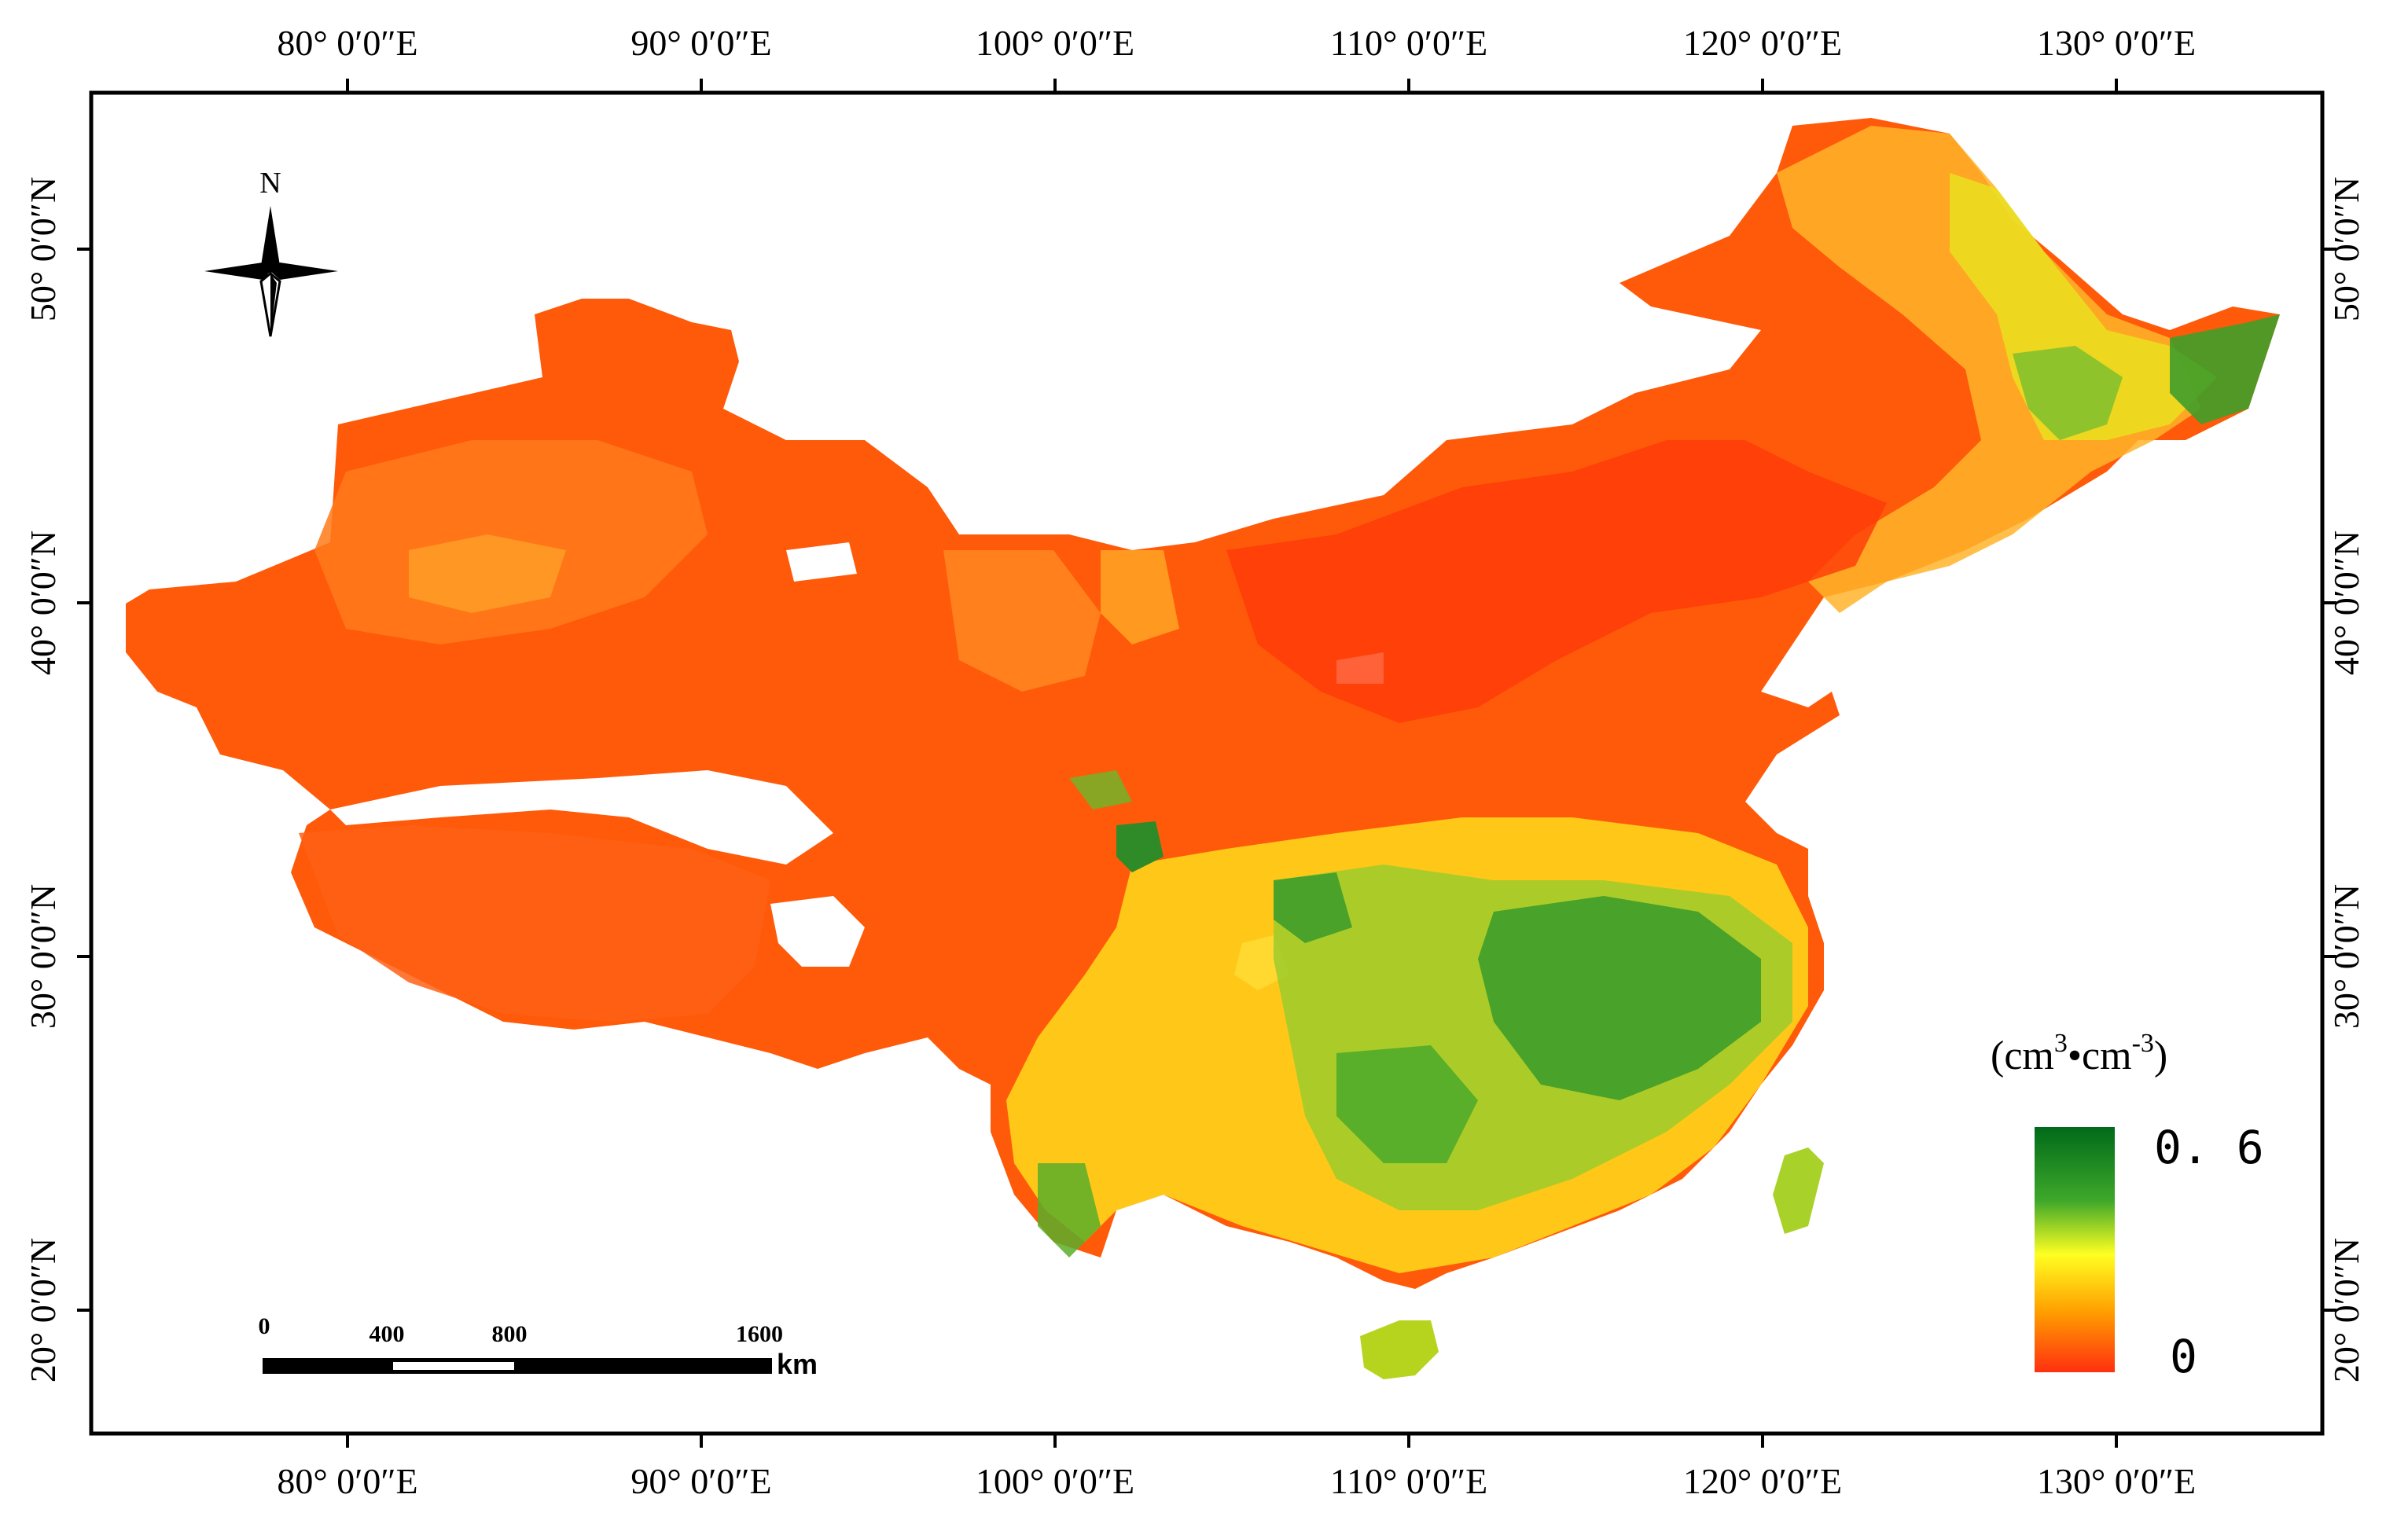 Image resolution: width=2408 pixels, height=1520 pixels. I want to click on scale-bar: 0 400 800 1600 km, so click(539, 1347).